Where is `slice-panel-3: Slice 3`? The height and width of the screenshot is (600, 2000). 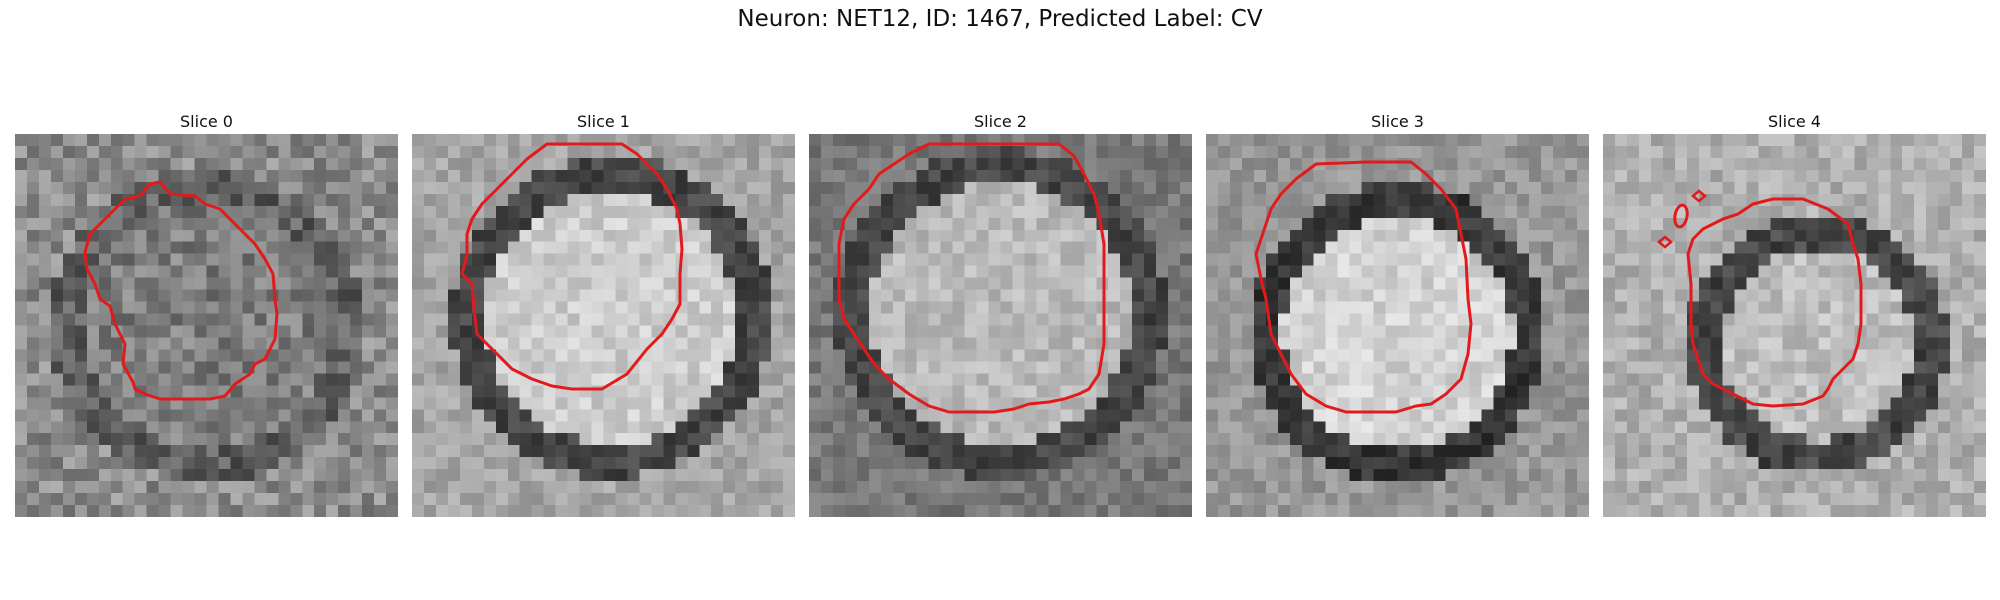
slice-panel-3: Slice 3 is located at coordinates (1397, 313).